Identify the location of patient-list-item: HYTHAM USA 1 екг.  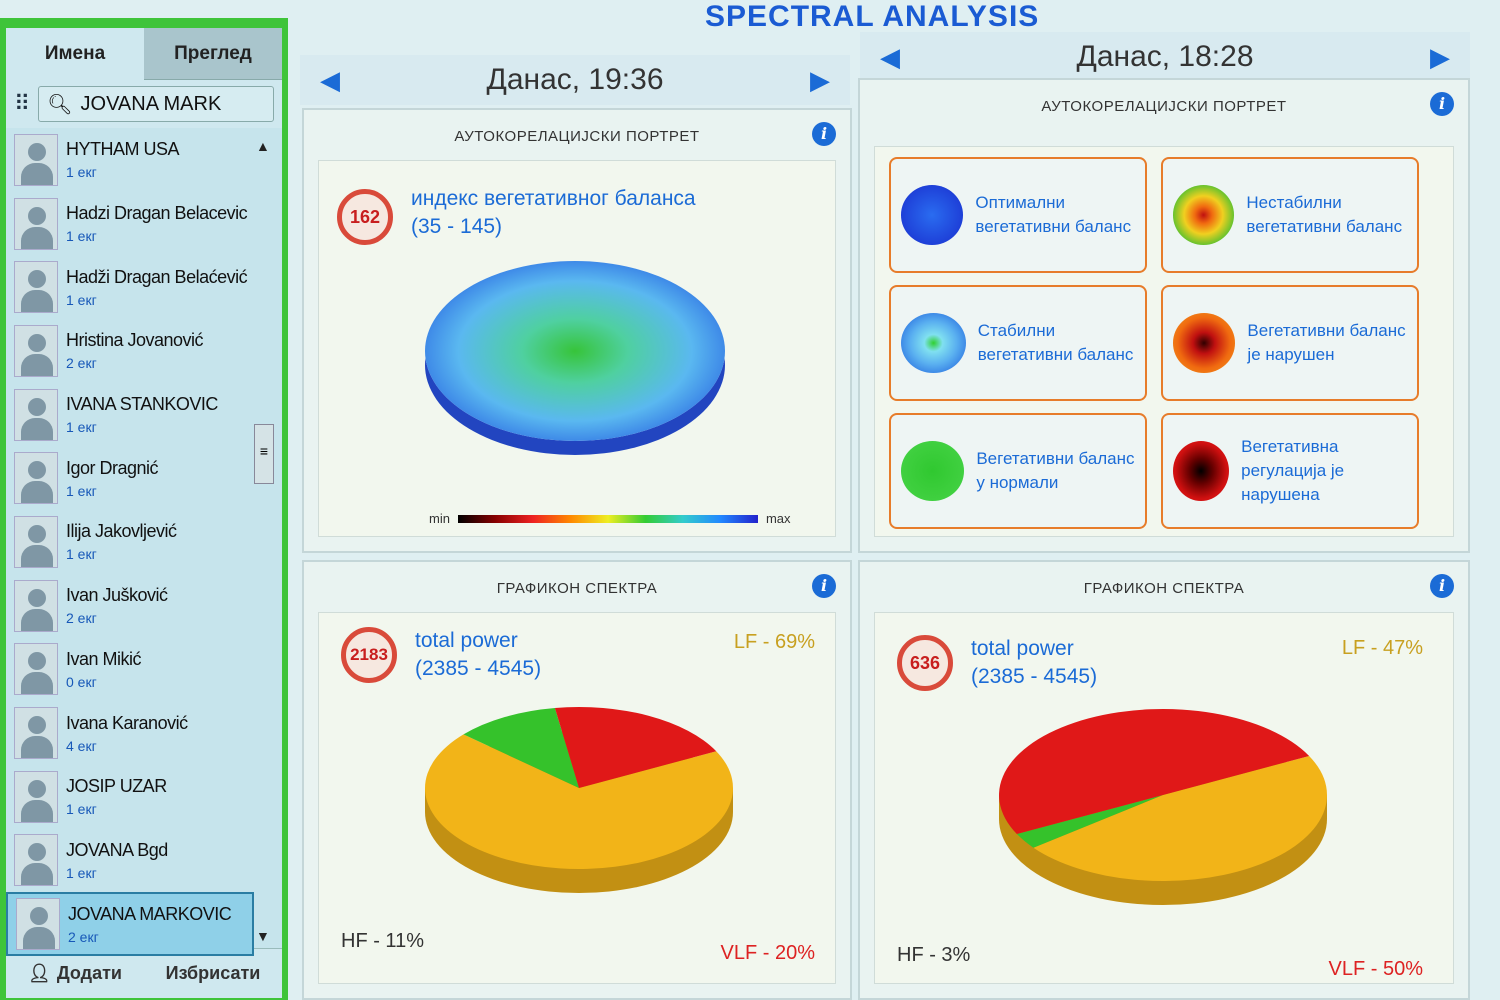
(144, 160).